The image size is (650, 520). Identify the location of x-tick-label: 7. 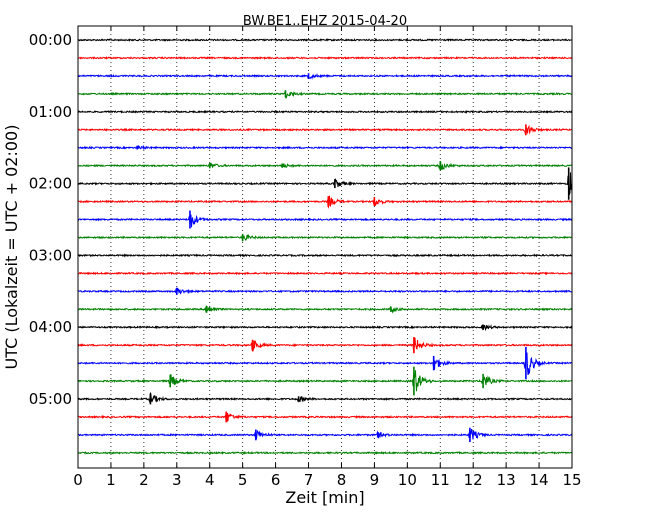
(309, 480).